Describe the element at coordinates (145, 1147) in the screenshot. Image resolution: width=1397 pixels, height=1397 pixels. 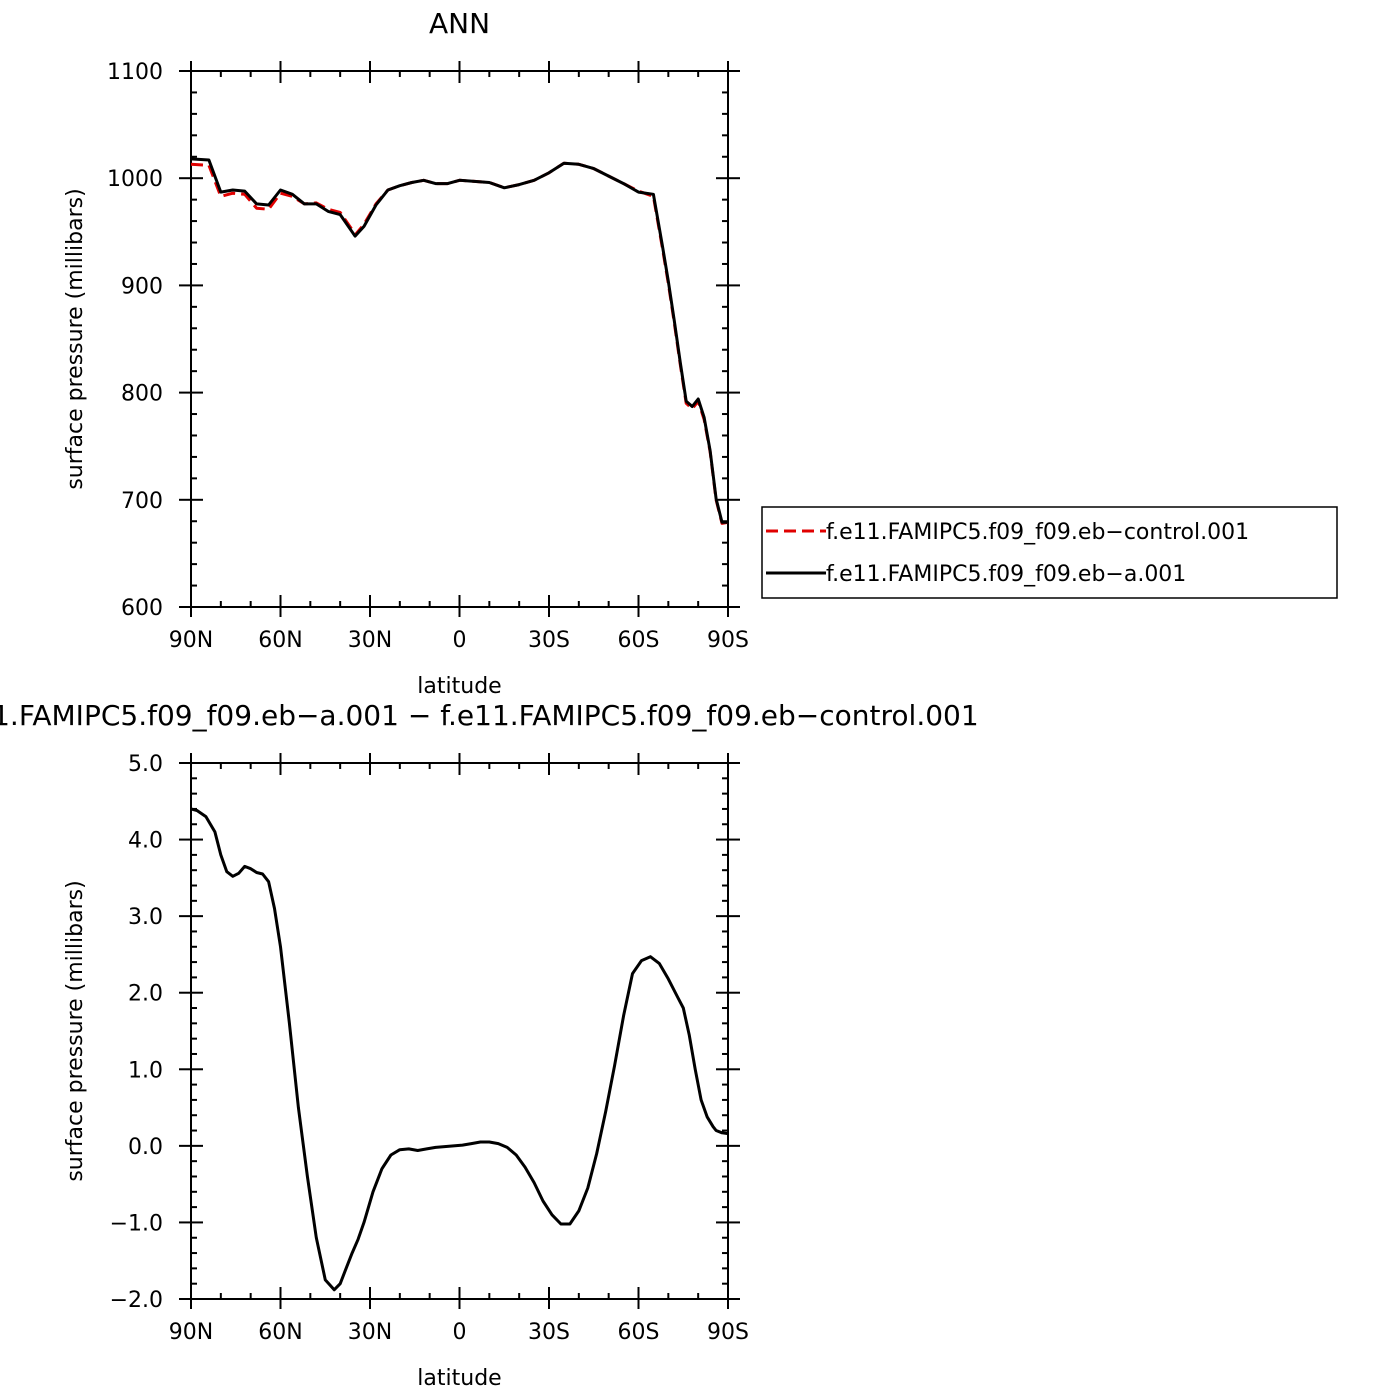
I see `y-tick-label: 0.0` at that location.